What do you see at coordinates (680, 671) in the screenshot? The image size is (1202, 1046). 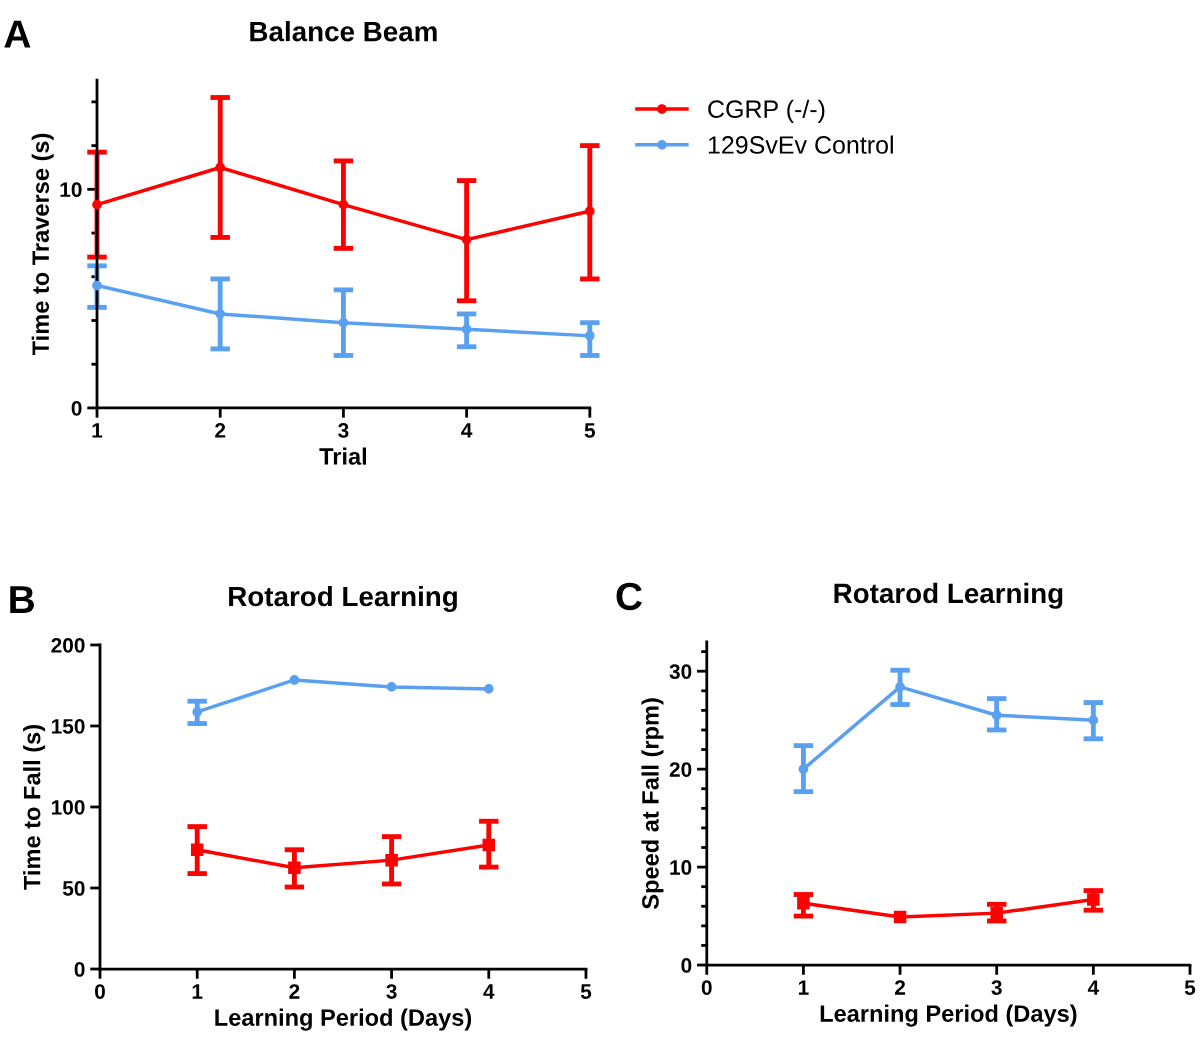 I see `y-tick-label: 30` at bounding box center [680, 671].